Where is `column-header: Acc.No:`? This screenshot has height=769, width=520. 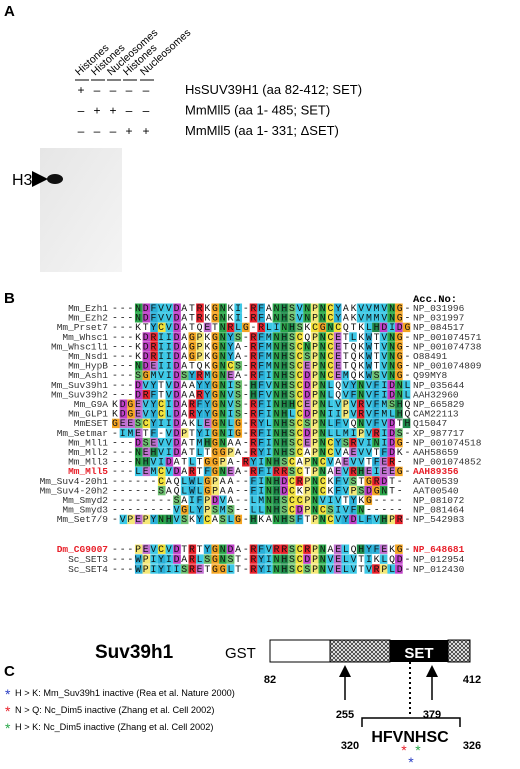
column-header: Acc.No: is located at coordinates (435, 300).